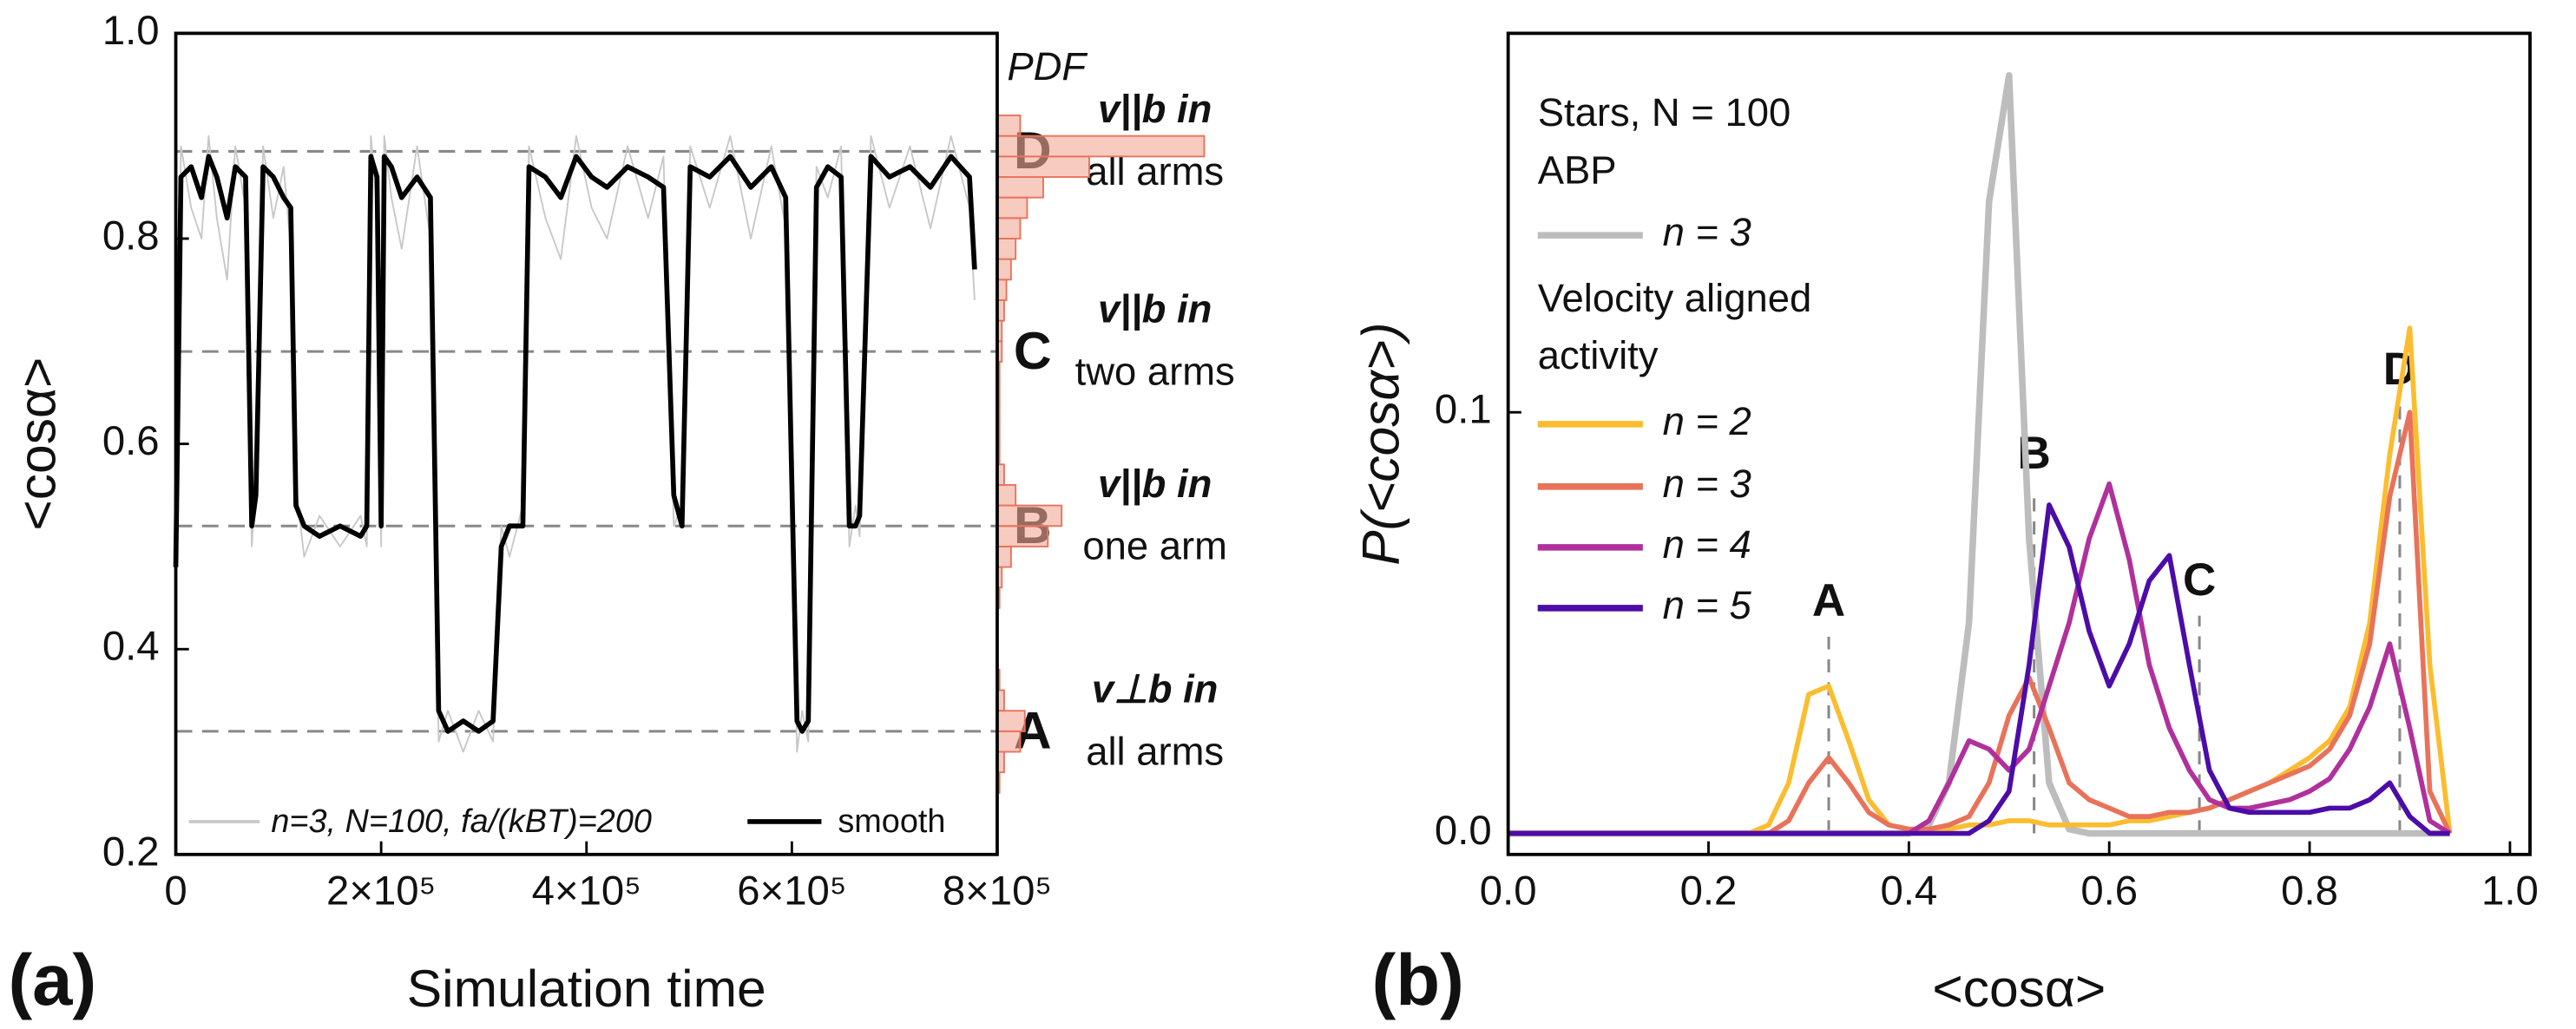  I want to click on x-axis-label: Simulation time, so click(586, 988).